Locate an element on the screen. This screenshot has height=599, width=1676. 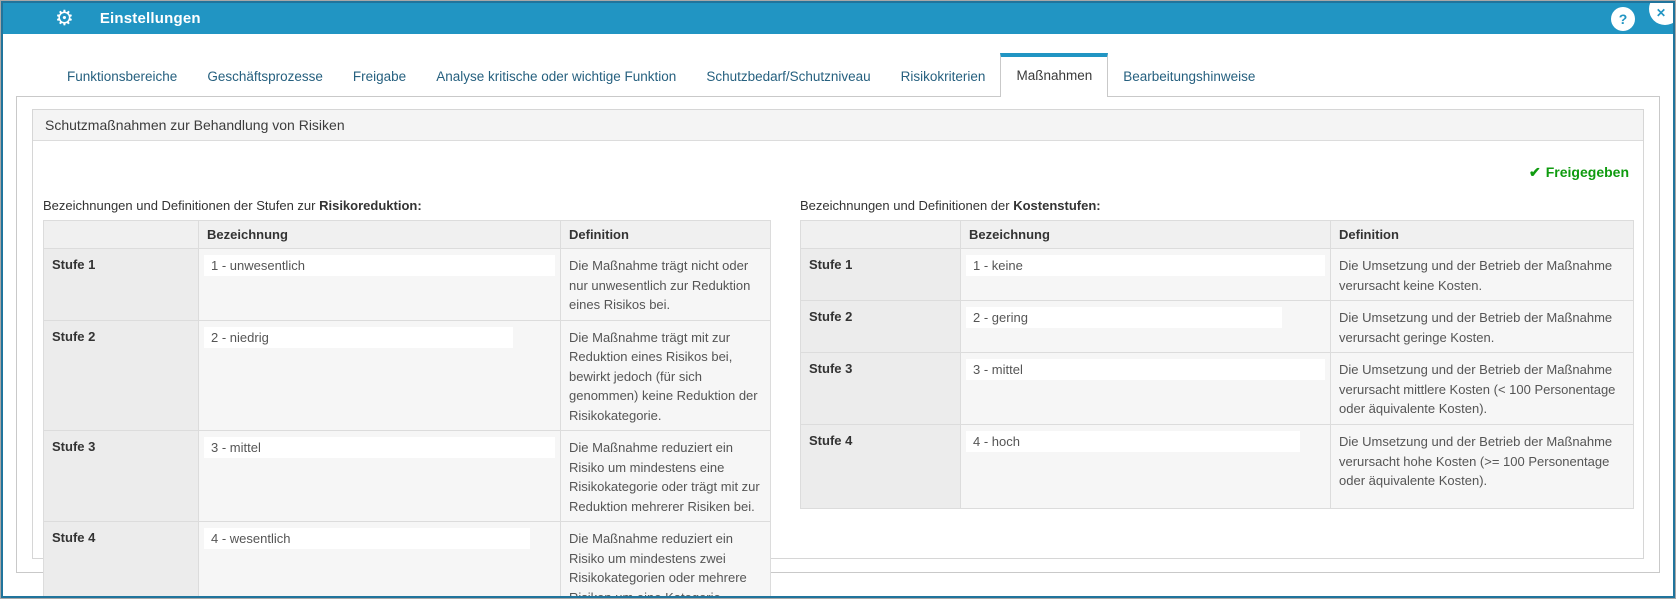
bezeichnung-input: 4 - hoch is located at coordinates (1133, 441).